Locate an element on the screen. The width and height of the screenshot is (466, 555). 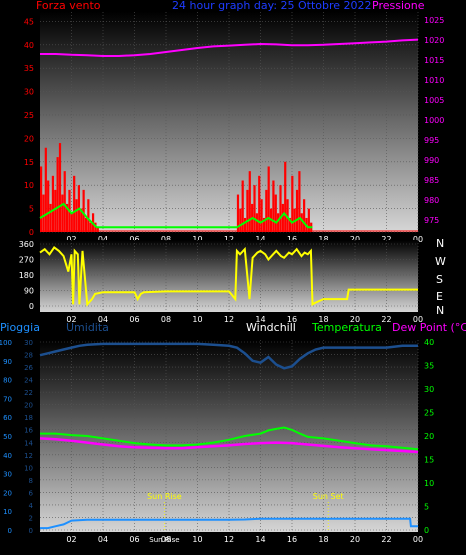
y-tick-label: 18 is located at coordinates (28, 418).